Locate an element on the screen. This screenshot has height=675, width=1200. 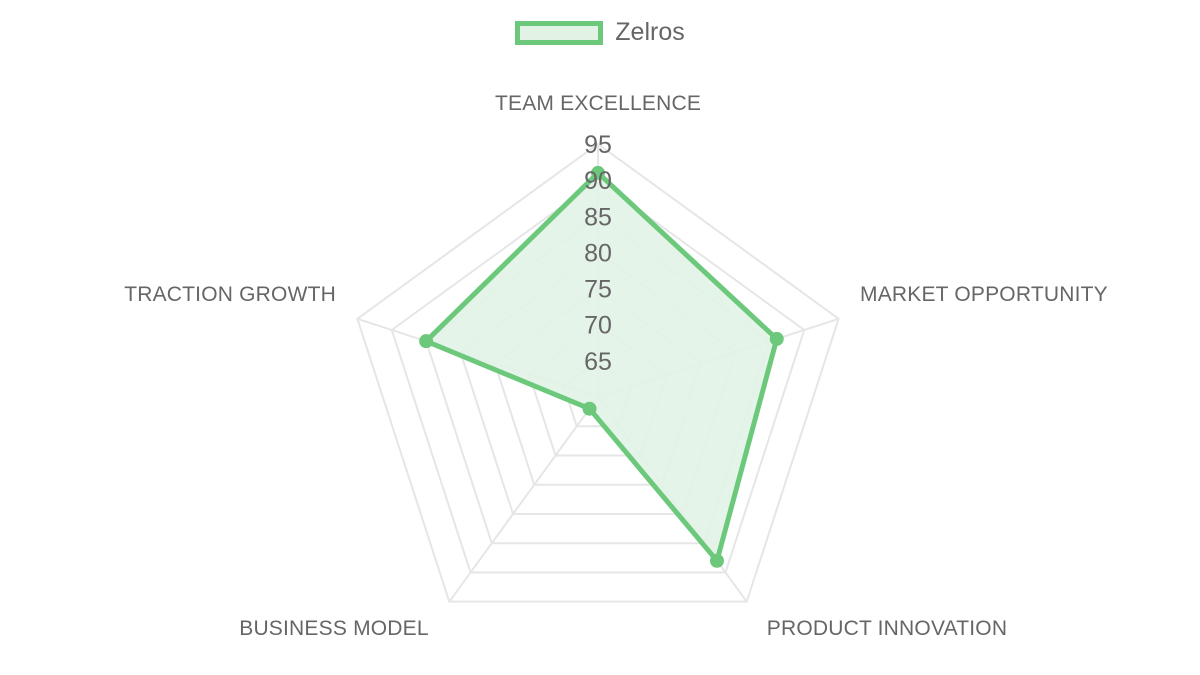
tick-label-80: 80 is located at coordinates (598, 253).